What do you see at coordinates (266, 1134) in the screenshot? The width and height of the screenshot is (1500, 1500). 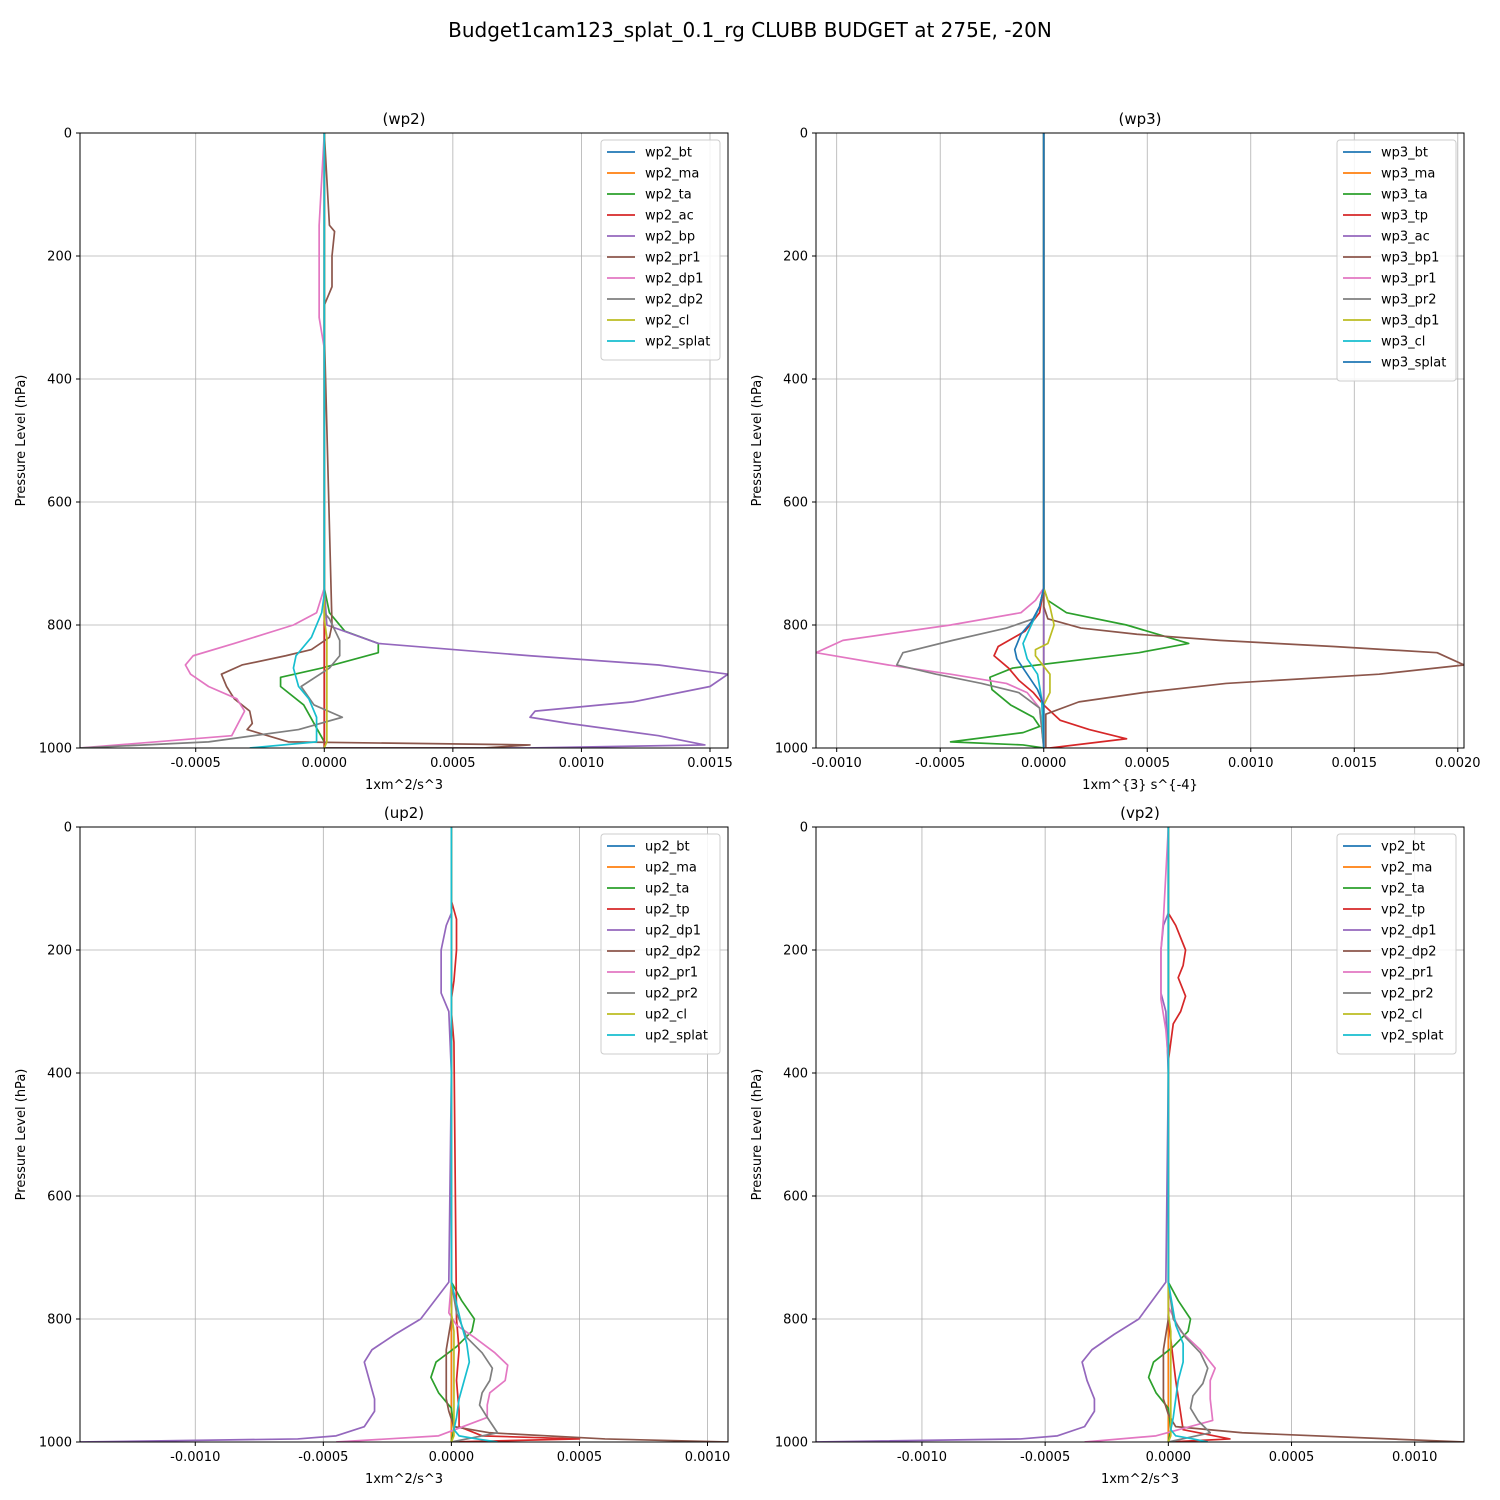 I see `series-line-up2_dp1` at bounding box center [266, 1134].